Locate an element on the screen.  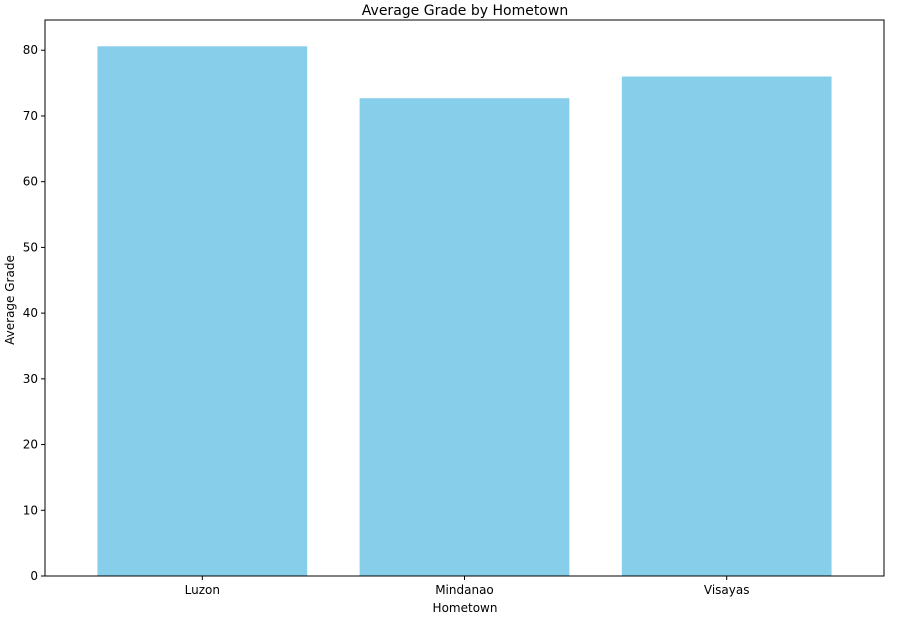
x-axis-title: Hometown is located at coordinates (465, 608).